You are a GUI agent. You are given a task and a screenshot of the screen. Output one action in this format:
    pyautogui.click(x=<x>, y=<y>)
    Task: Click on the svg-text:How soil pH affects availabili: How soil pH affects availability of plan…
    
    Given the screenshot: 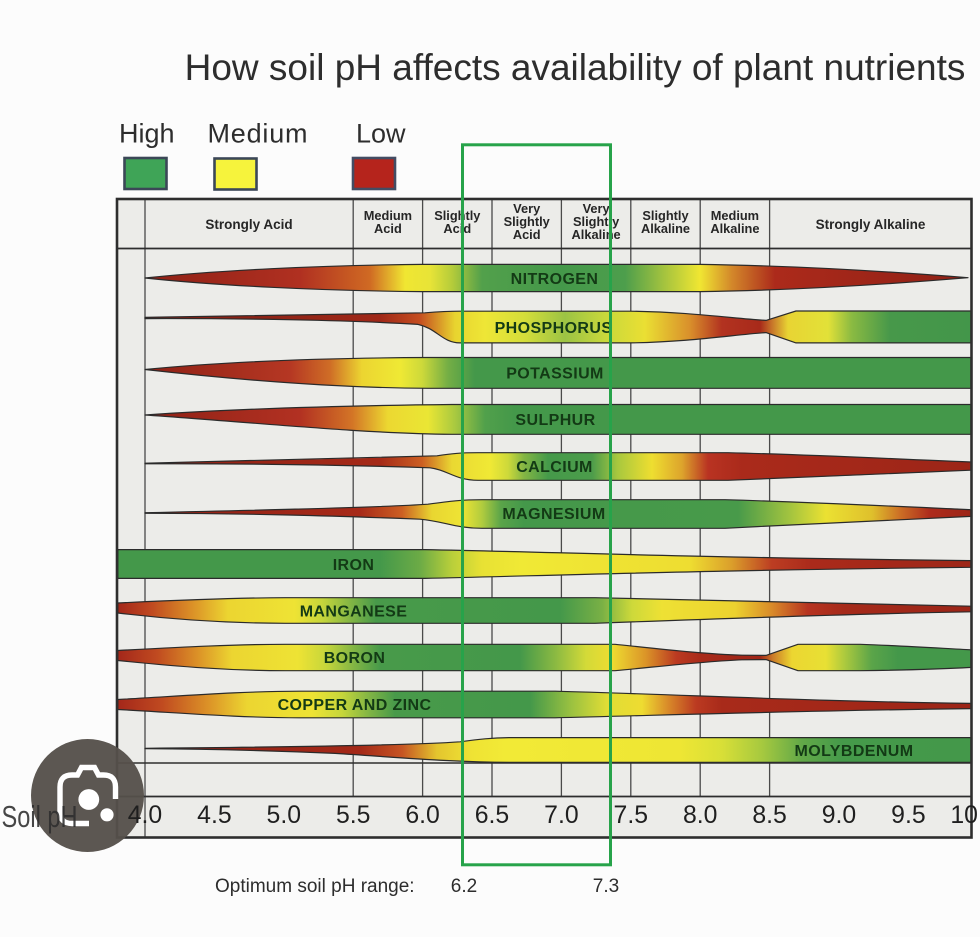 What is the action you would take?
    pyautogui.click(x=575, y=67)
    